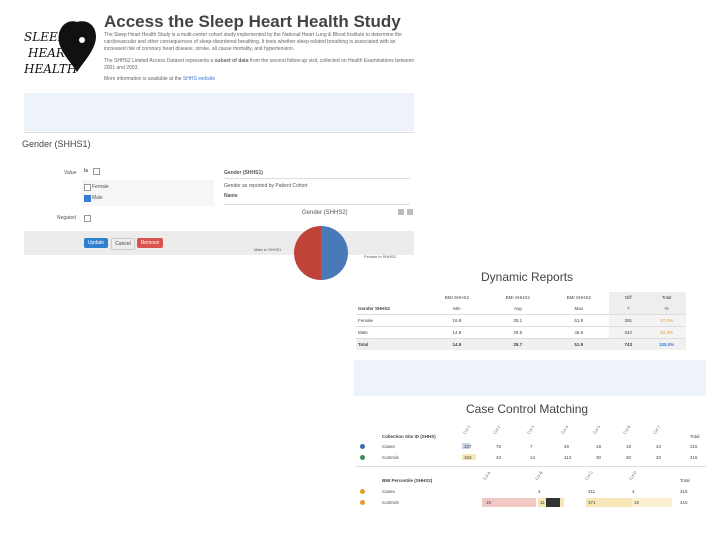  Describe the element at coordinates (527, 277) in the screenshot. I see `dynamic-reports-title: Dynamic Reports` at that location.